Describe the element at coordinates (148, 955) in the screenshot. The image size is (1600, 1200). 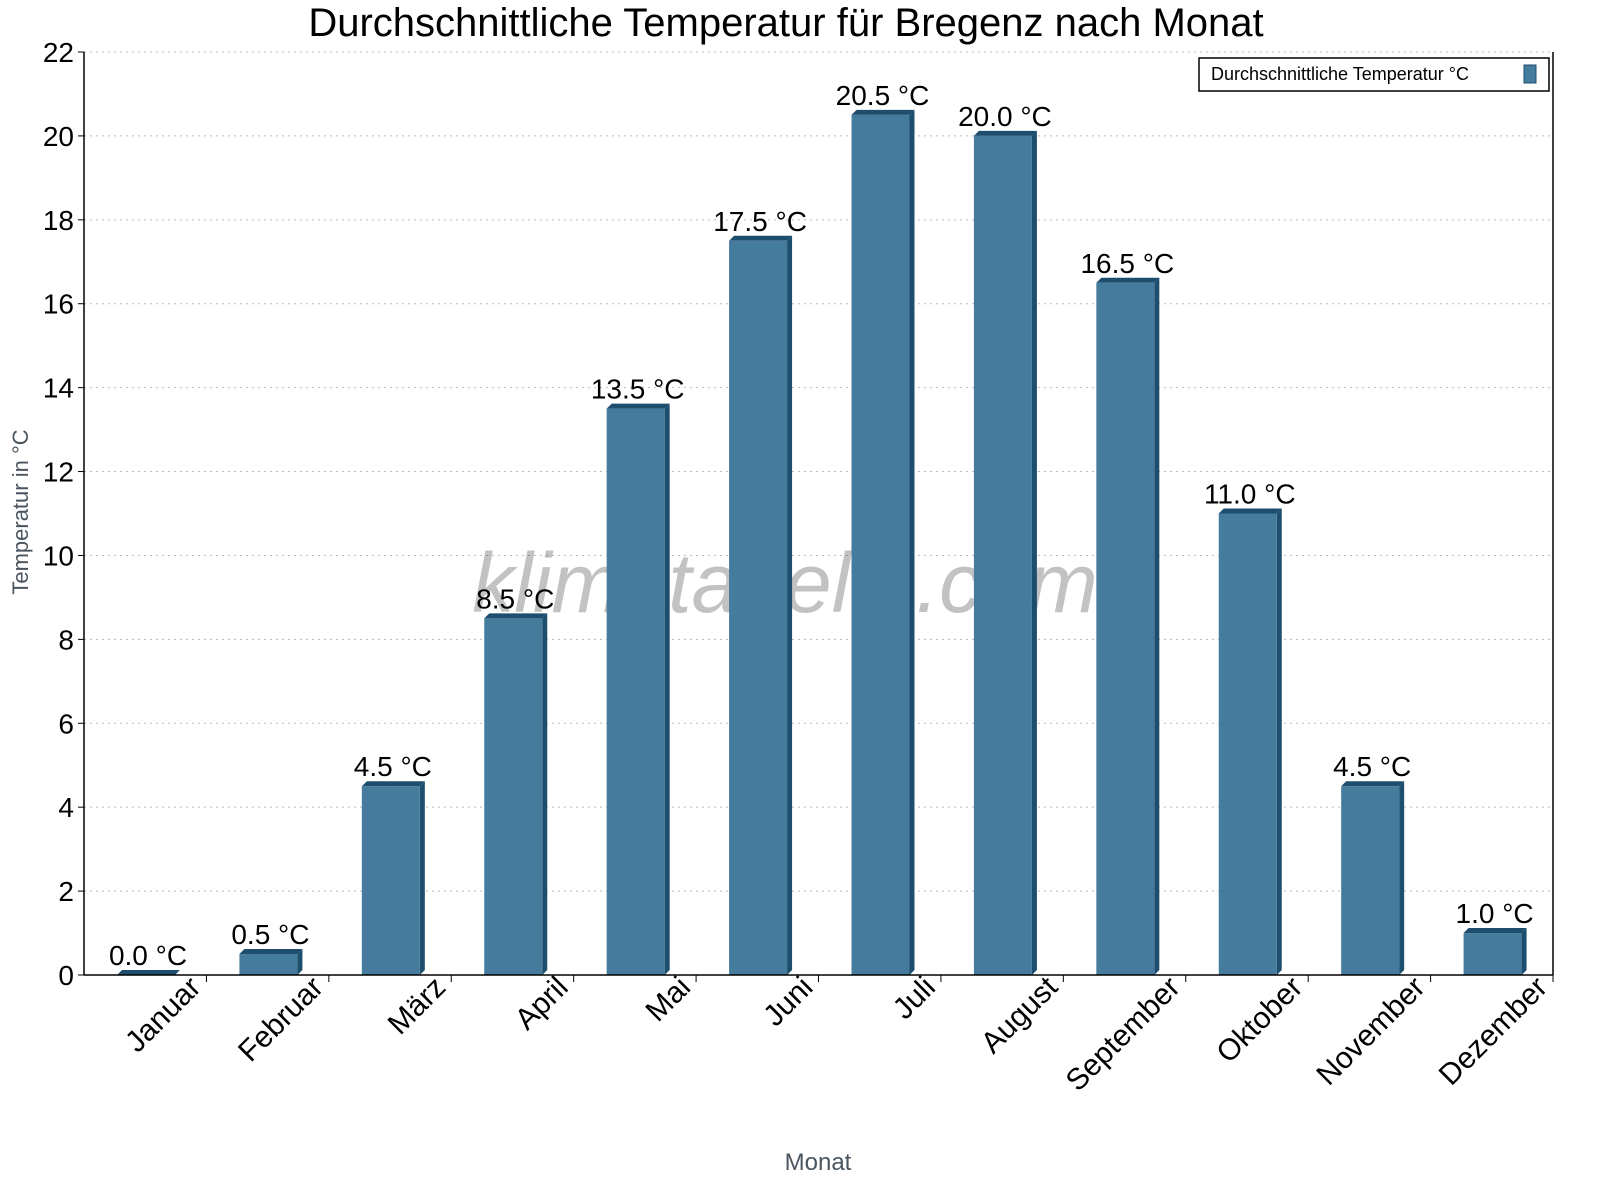
I see `data-label: 0.0 °C` at that location.